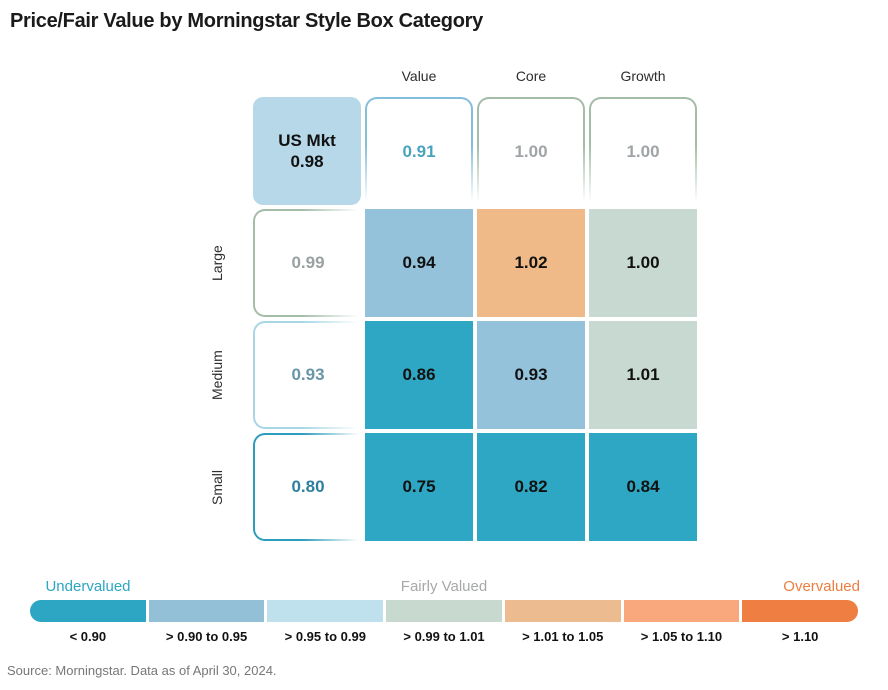 Image resolution: width=888 pixels, height=690 pixels. What do you see at coordinates (681, 636) in the screenshot?
I see `legend-range-label: > 1.05 to 1.10` at bounding box center [681, 636].